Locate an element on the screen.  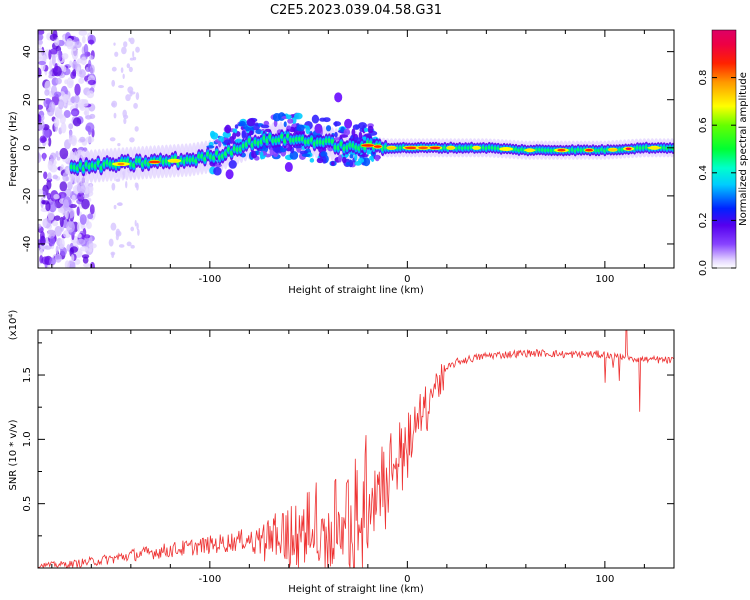
snr-xtick-label: -100 is located at coordinates (209, 579).